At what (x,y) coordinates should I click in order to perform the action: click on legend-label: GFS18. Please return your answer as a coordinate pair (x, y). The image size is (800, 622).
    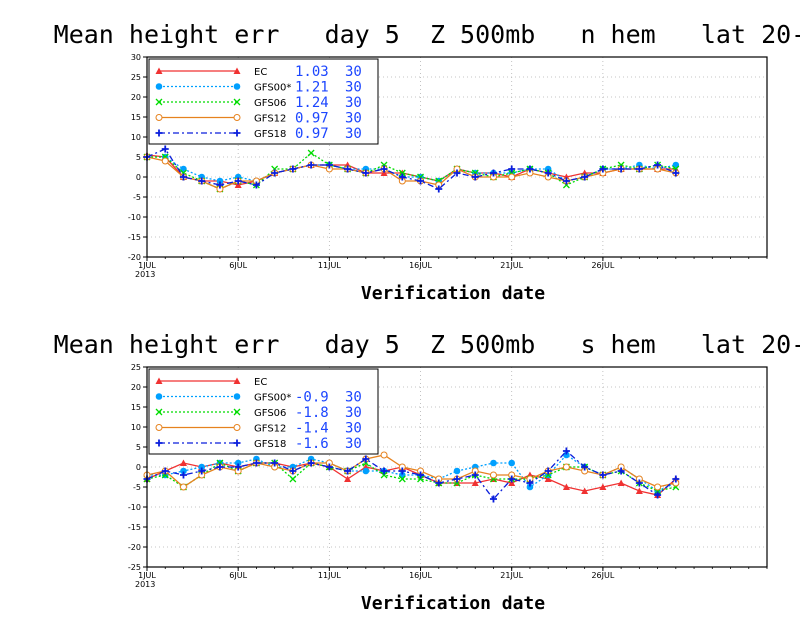
    Looking at the image, I should click on (270, 134).